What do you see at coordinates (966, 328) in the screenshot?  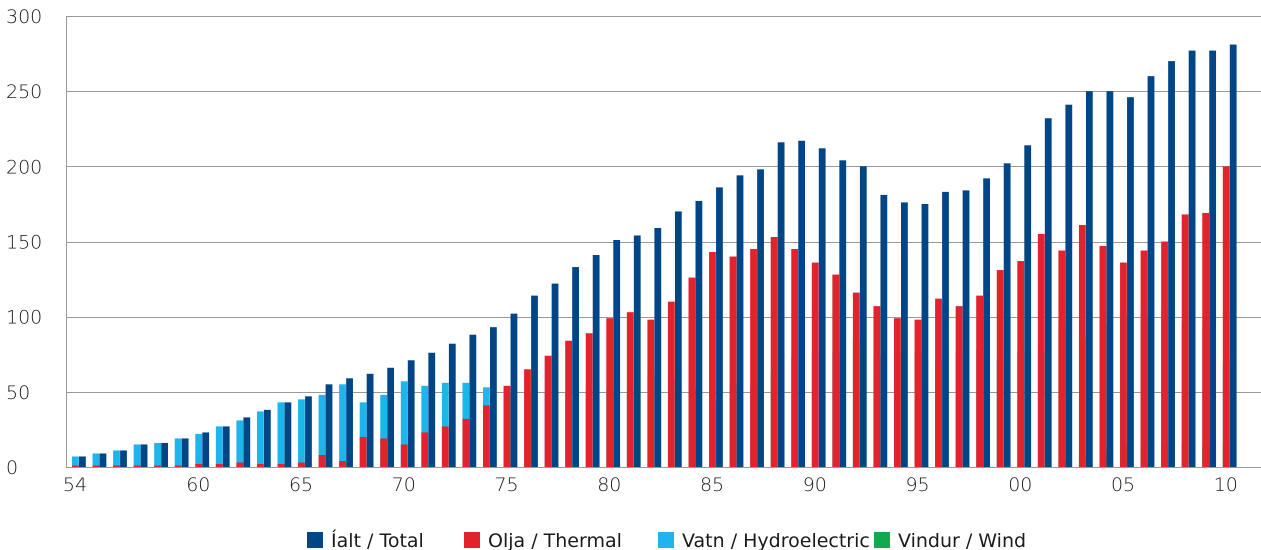 I see `total-bar-1997` at bounding box center [966, 328].